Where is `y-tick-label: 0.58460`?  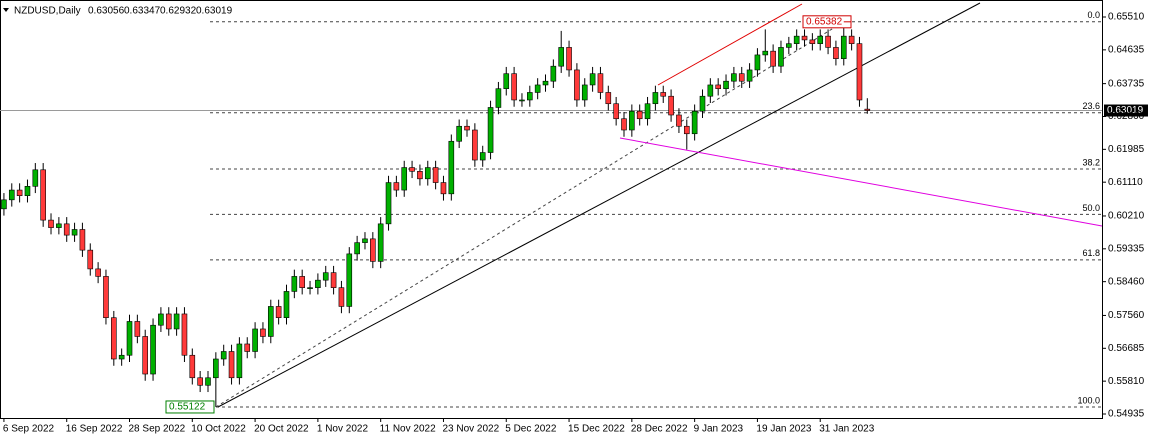
y-tick-label: 0.58460 is located at coordinates (1126, 281).